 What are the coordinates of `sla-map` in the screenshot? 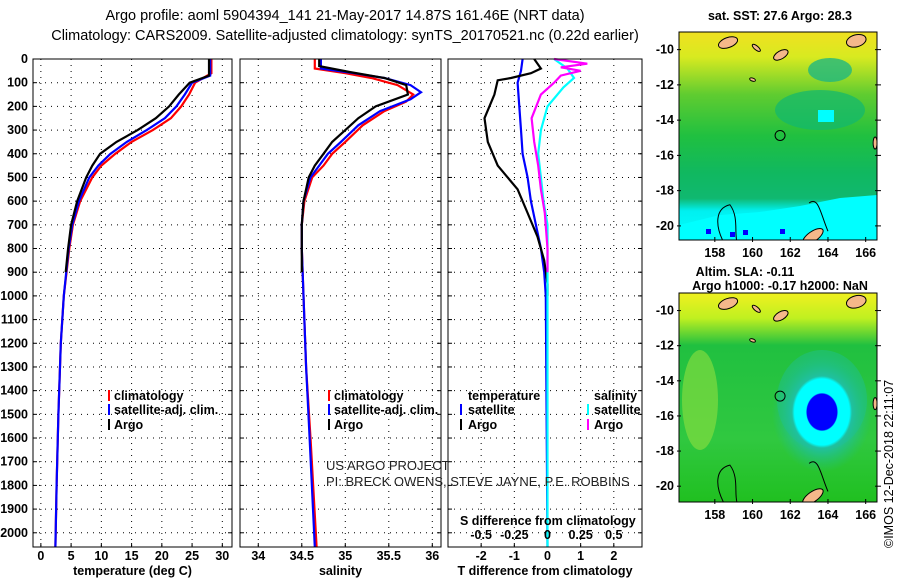 It's located at (778, 397).